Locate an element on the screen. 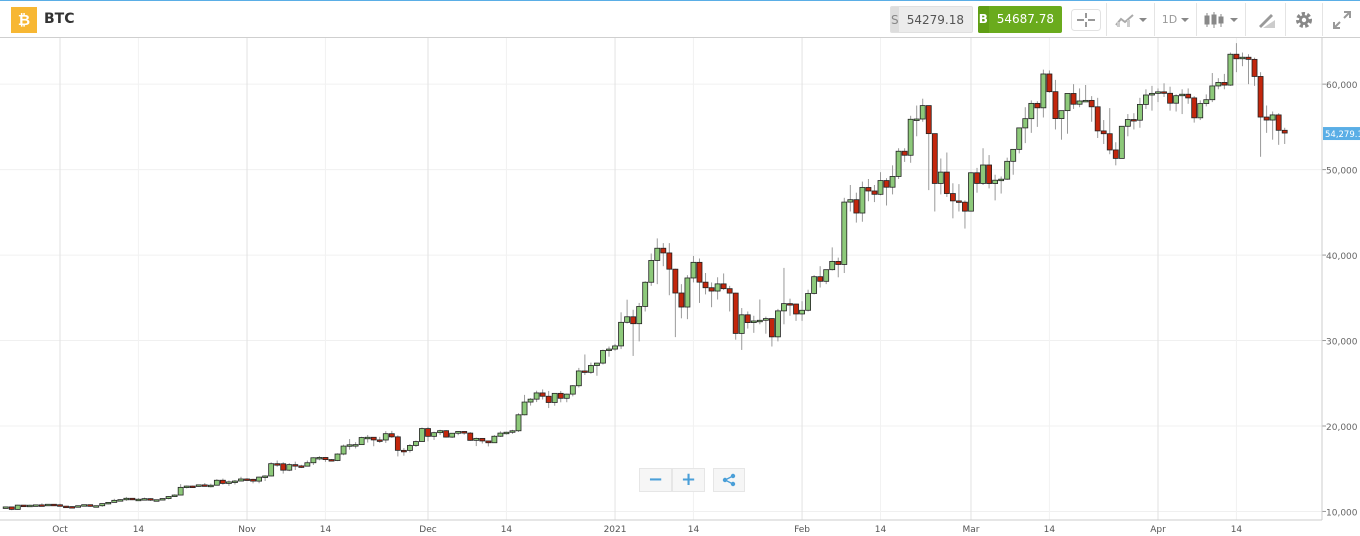 Image resolution: width=1360 pixels, height=536 pixels. crosshair-icon is located at coordinates (1086, 19).